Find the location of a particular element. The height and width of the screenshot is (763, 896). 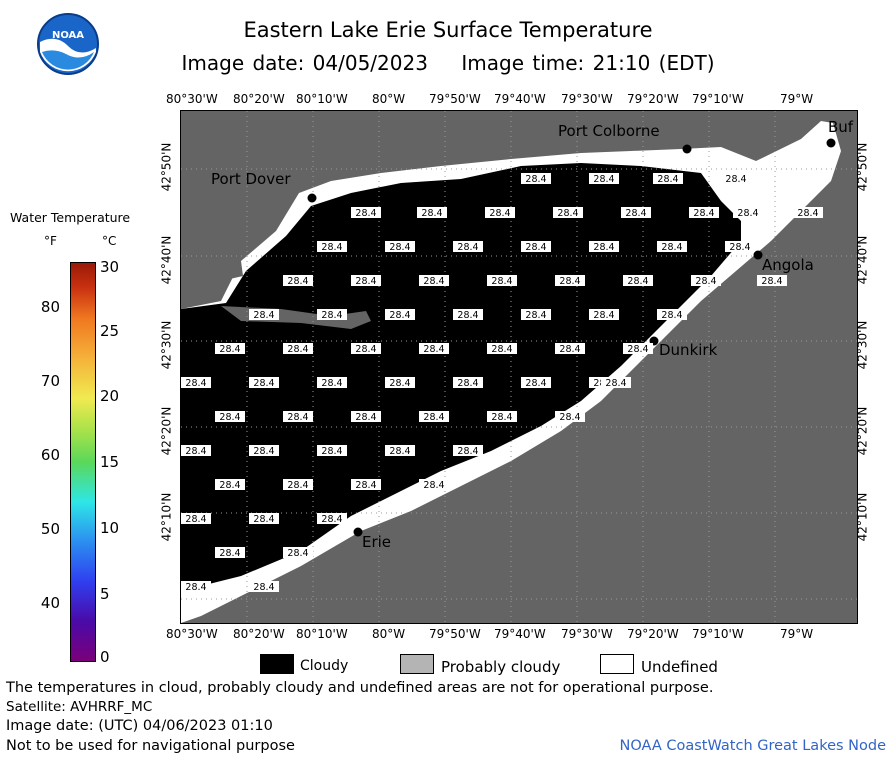

city-dunkirk: Dunkirk is located at coordinates (688, 350).